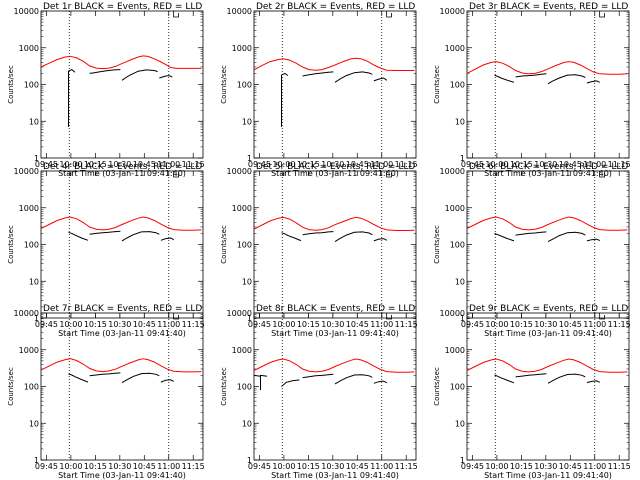 This screenshot has width=640, height=480. Describe the element at coordinates (548, 309) in the screenshot. I see `panel-title: Det 9r BLACK = Events, RED = LLD` at that location.